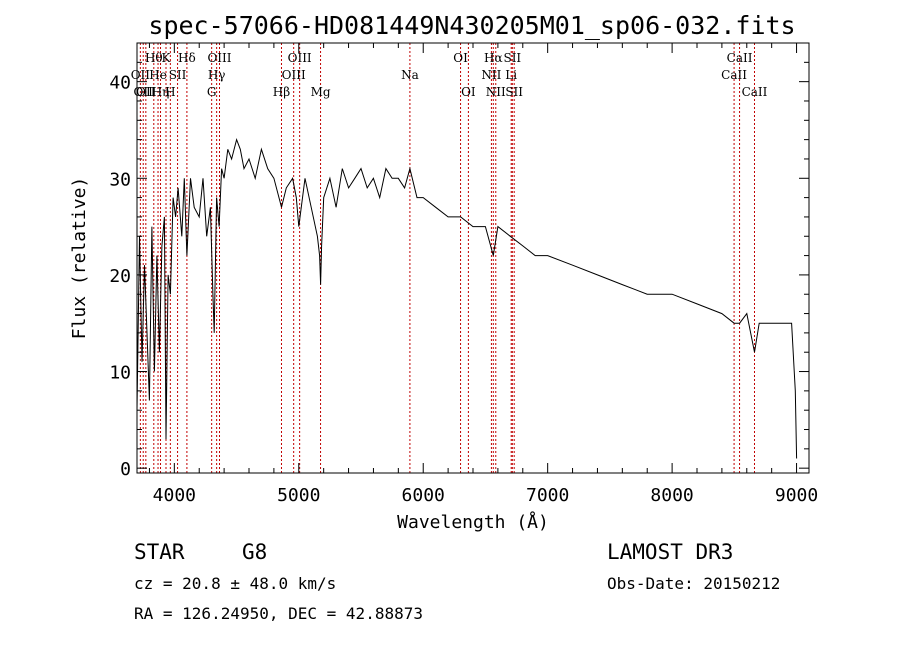 This screenshot has height=649, width=900. Describe the element at coordinates (473, 522) in the screenshot. I see `x-axis-label: Wavelength (Å)` at that location.